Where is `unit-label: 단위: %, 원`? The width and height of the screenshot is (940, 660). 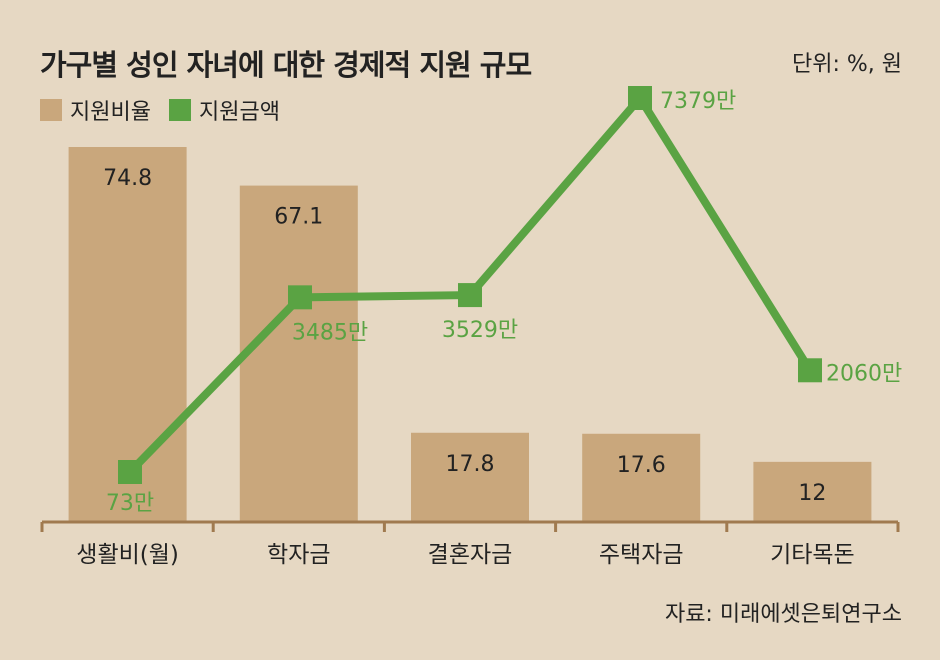
unit-label: 단위: %, 원 is located at coordinates (846, 64).